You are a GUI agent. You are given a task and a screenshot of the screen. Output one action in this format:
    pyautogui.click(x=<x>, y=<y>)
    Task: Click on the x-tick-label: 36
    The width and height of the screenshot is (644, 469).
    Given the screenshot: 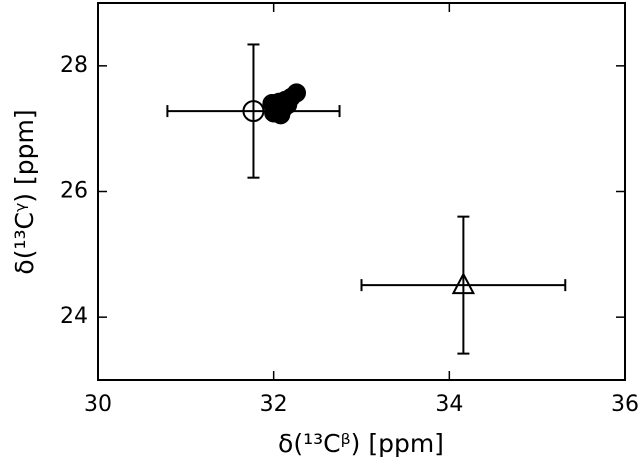 What is the action you would take?
    pyautogui.click(x=625, y=404)
    